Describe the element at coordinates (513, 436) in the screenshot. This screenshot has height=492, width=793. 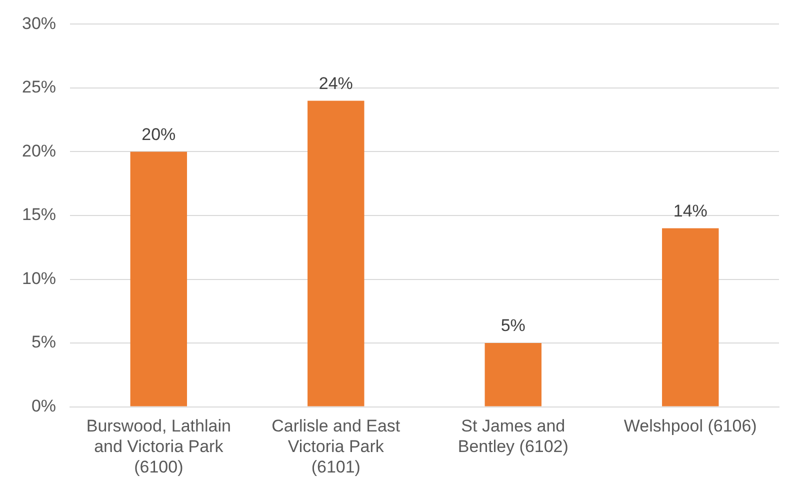
I see `x-tick-label: St James and Bentley (6102)` at that location.